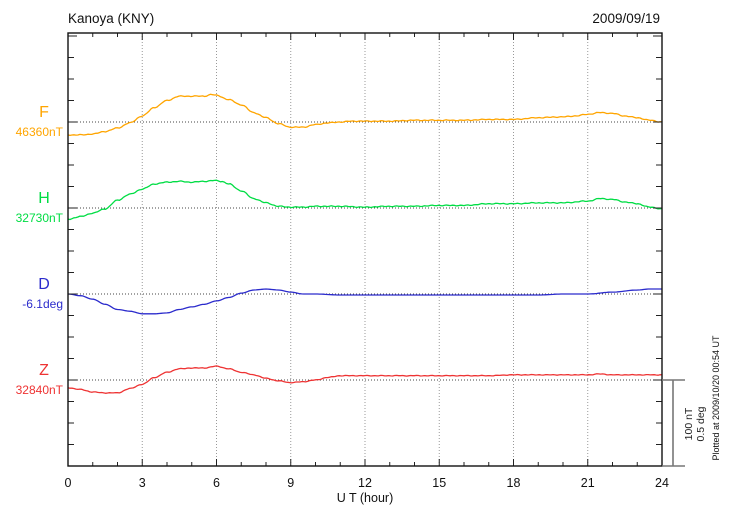 The height and width of the screenshot is (520, 730). Describe the element at coordinates (662, 483) in the screenshot. I see `x-tick-label-24: 24` at that location.